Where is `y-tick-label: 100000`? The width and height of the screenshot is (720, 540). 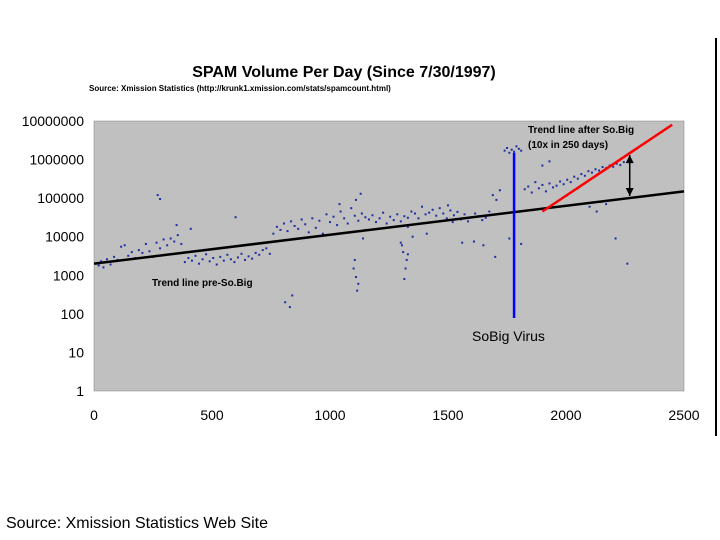 y-tick-label: 100000 is located at coordinates (60, 198).